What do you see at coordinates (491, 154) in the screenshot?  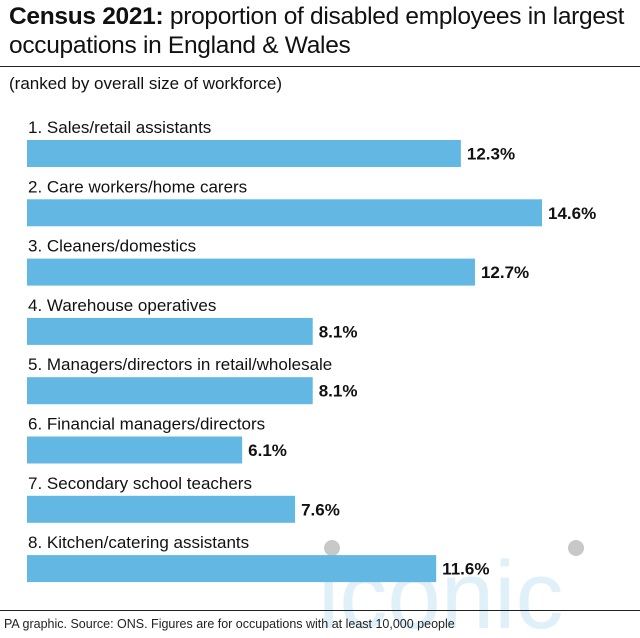 I see `value-label: 12.3%` at bounding box center [491, 154].